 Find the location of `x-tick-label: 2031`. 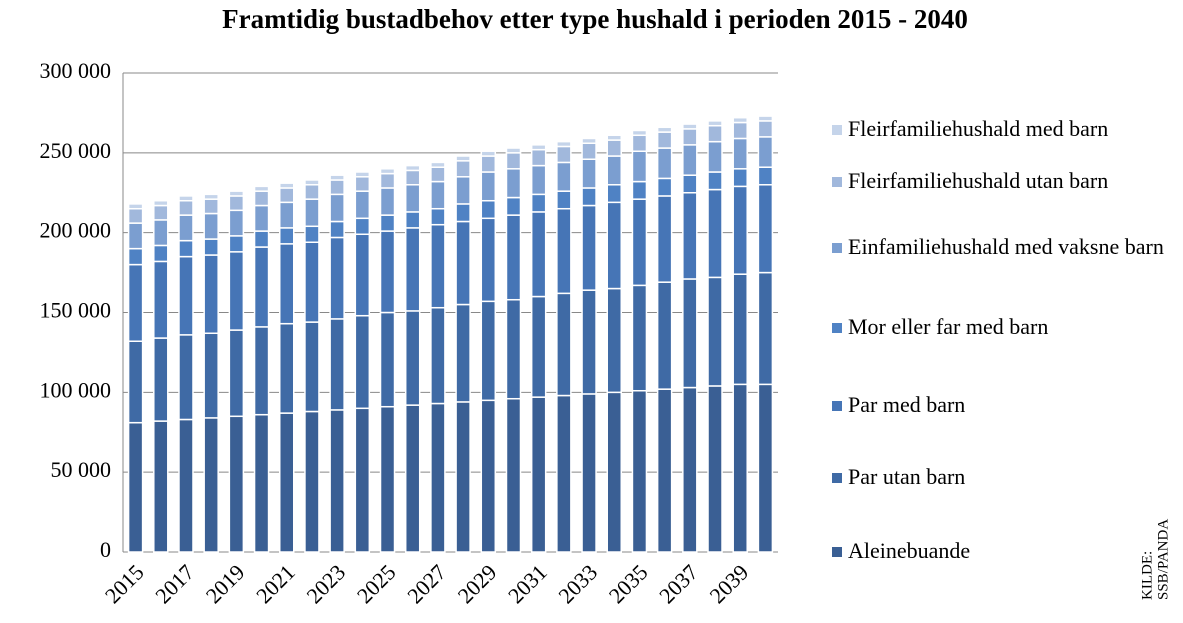

x-tick-label: 2031 is located at coordinates (527, 583).